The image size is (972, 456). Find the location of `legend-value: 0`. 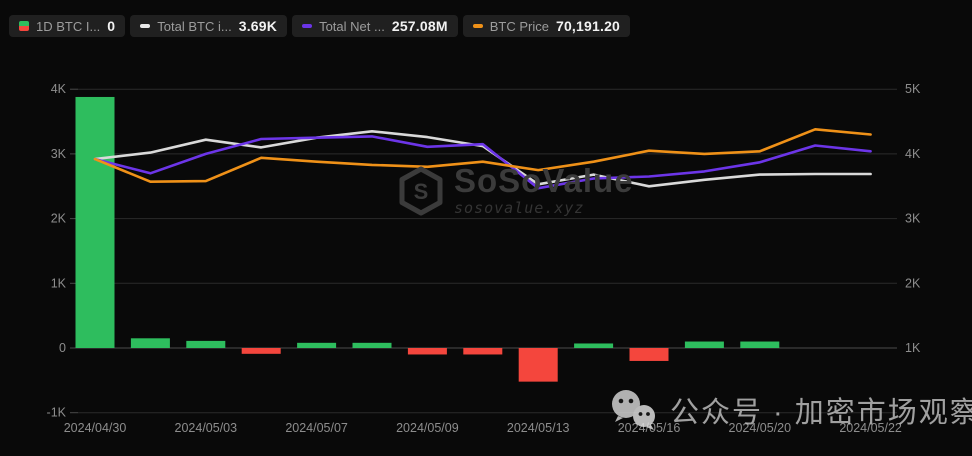

legend-value: 0 is located at coordinates (111, 26).